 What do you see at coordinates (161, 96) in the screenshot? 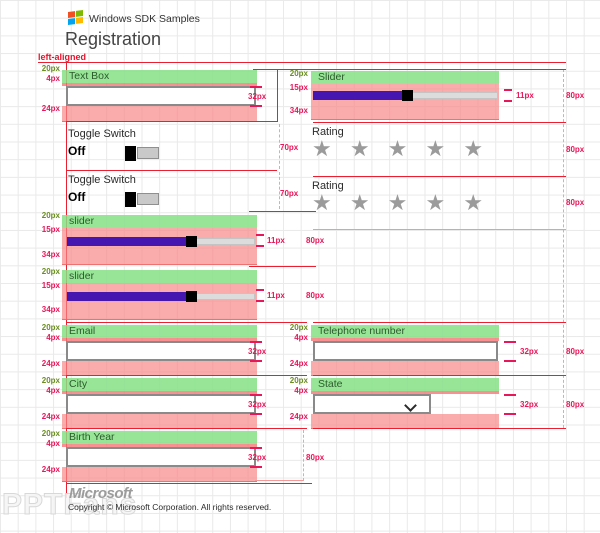
I see `textbox-input` at bounding box center [161, 96].